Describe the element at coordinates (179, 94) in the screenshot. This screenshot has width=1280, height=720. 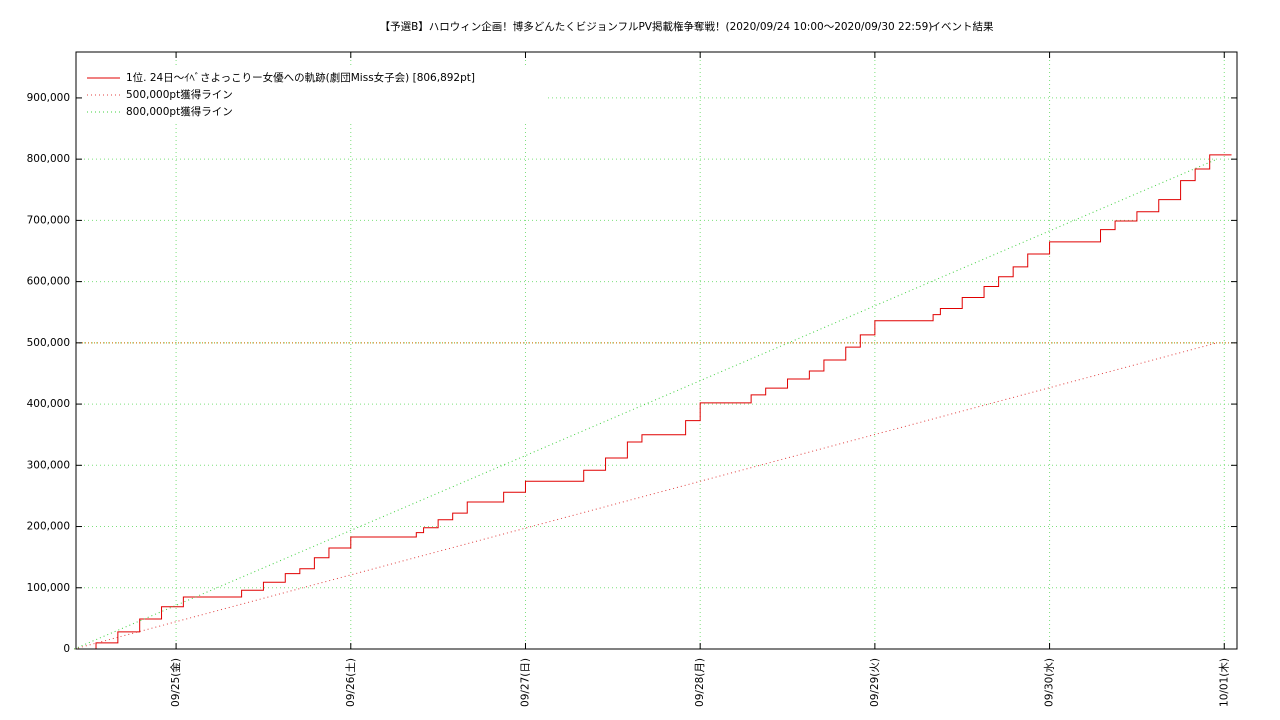
I see `legend-label: 500,000pt獲得ライン` at that location.